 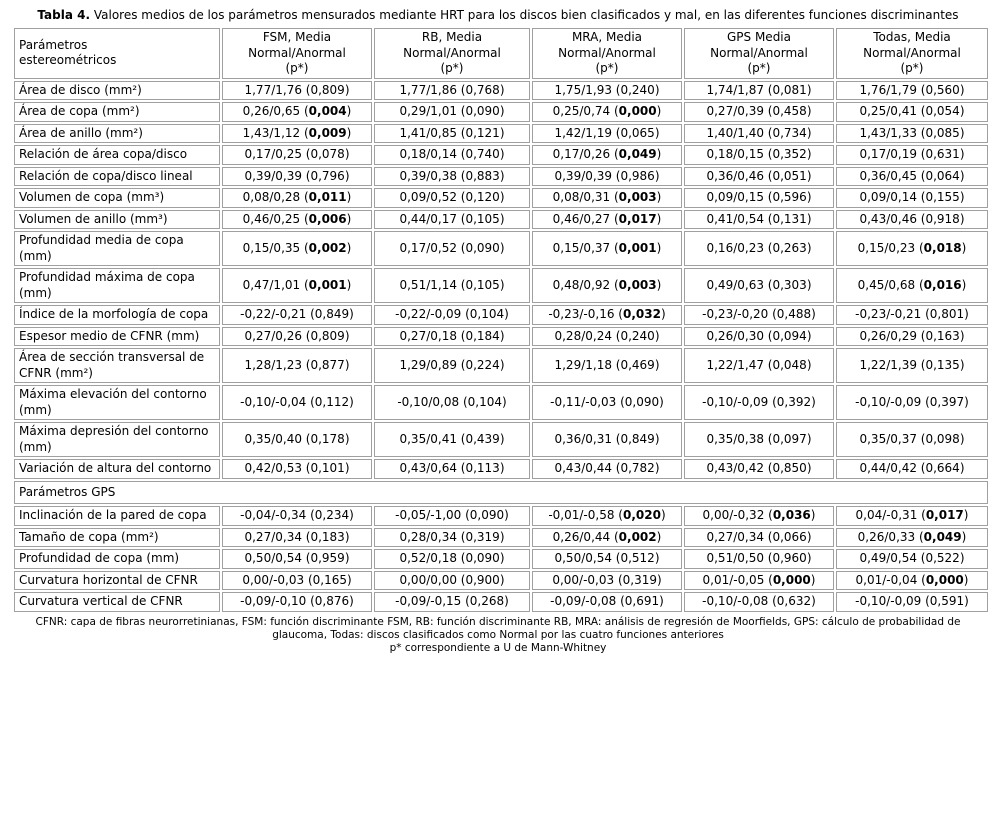 What do you see at coordinates (759, 285) in the screenshot?
I see `value-cell: 0,49/0,63 (0,303)` at bounding box center [759, 285].